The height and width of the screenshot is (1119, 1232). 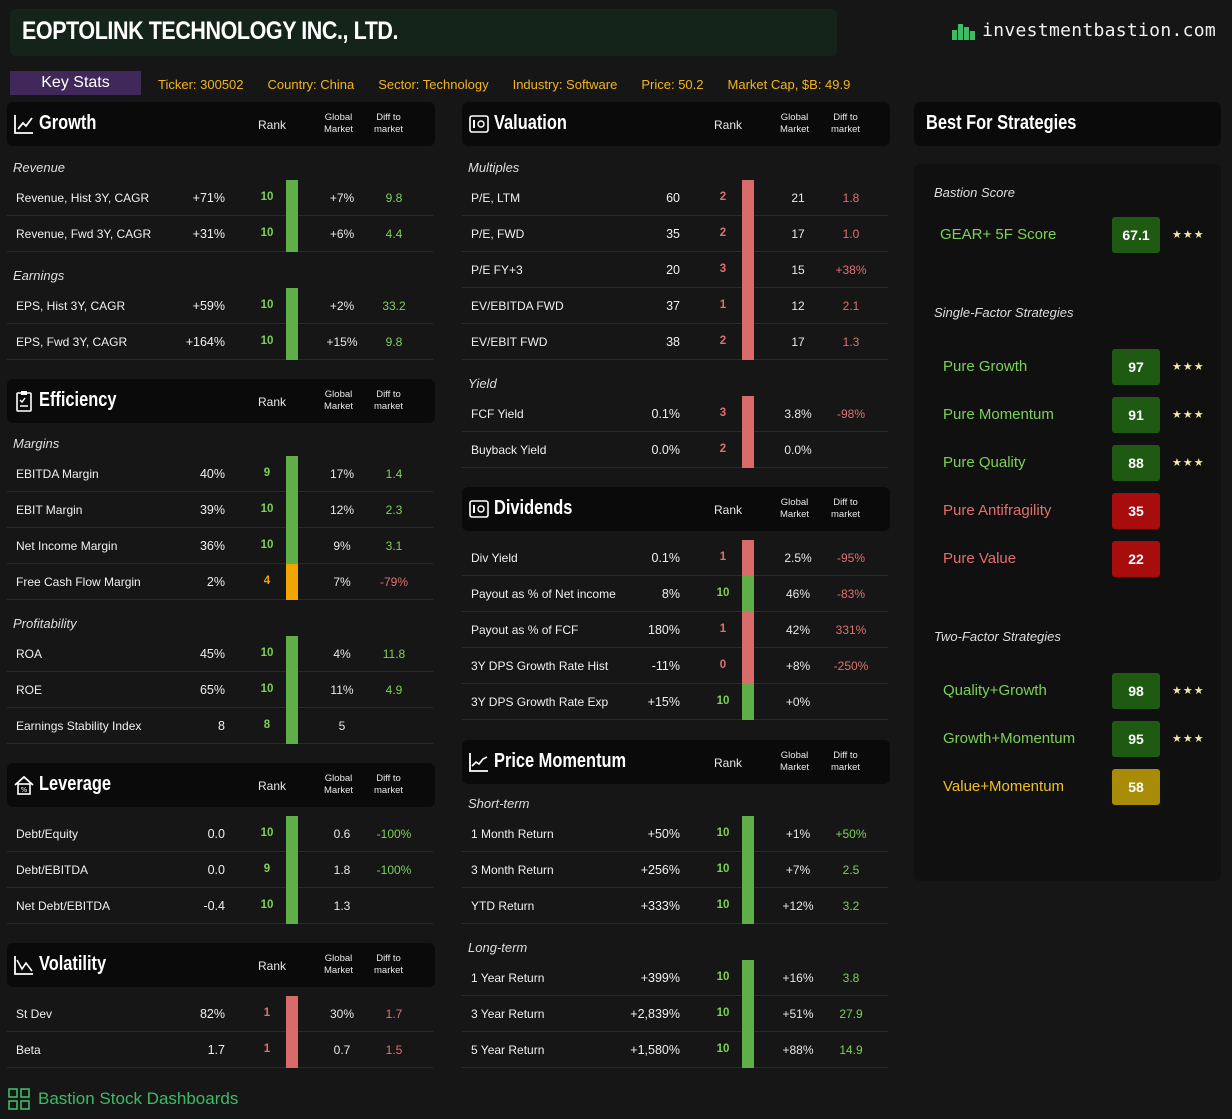 What do you see at coordinates (433, 84) in the screenshot?
I see `sector: Sector: Technology` at bounding box center [433, 84].